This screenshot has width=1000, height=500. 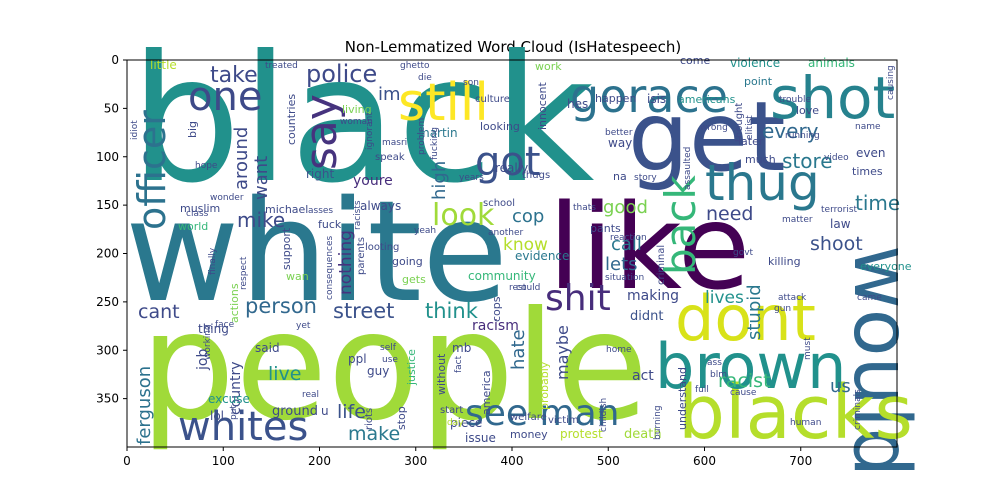 What do you see at coordinates (320, 211) in the screenshot?
I see `word-195: asses` at bounding box center [320, 211].